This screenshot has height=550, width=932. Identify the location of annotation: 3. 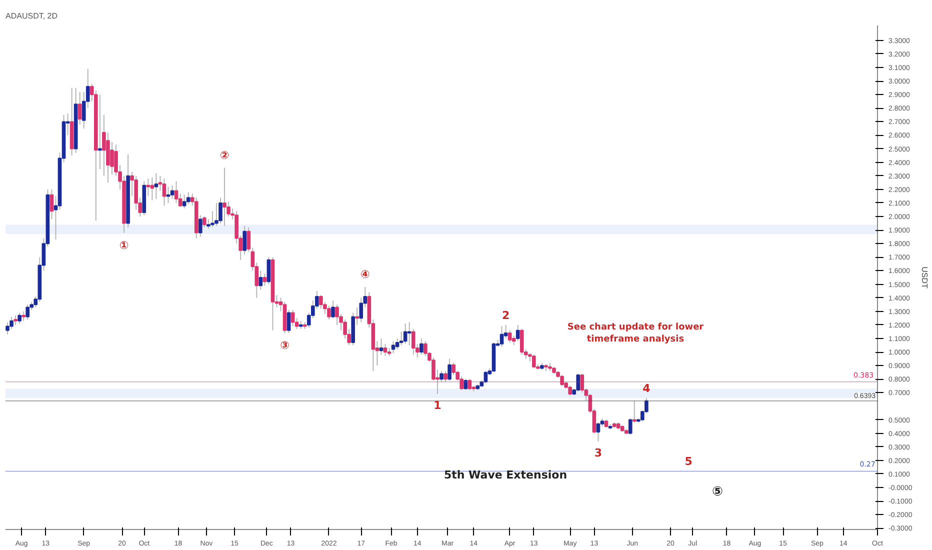
(598, 453).